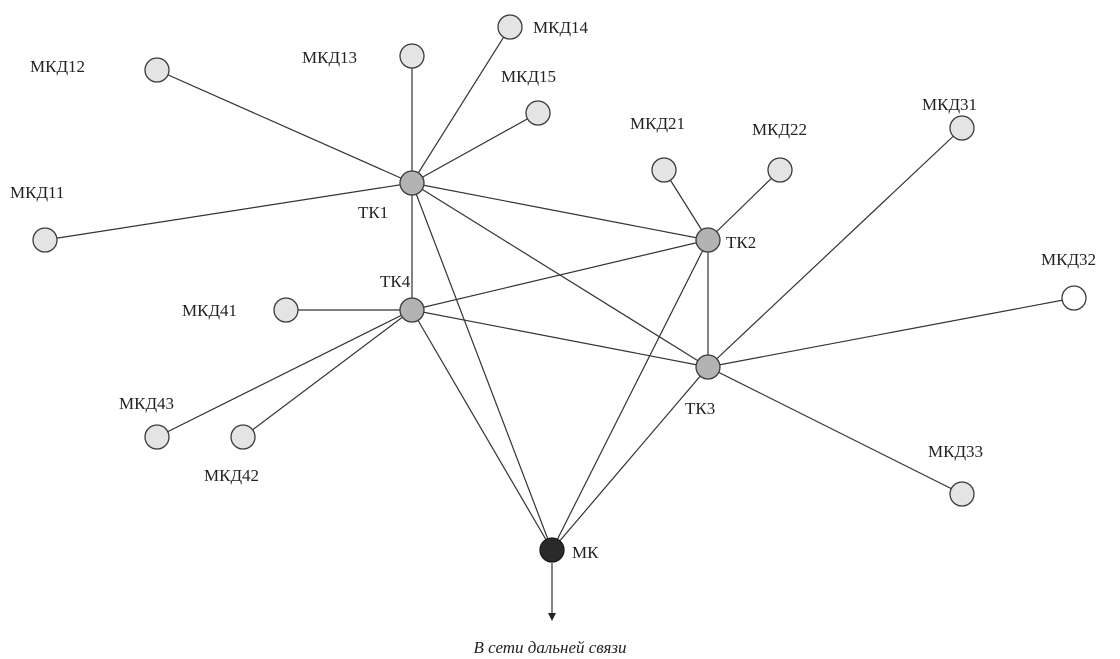 The width and height of the screenshot is (1120, 659). I want to click on node-mkd14, so click(510, 27).